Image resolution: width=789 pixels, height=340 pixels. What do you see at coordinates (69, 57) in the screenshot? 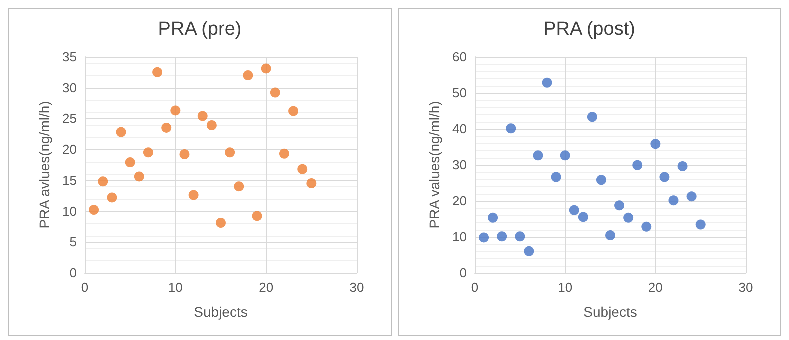
I see `y-tick-label: 35` at bounding box center [69, 57].